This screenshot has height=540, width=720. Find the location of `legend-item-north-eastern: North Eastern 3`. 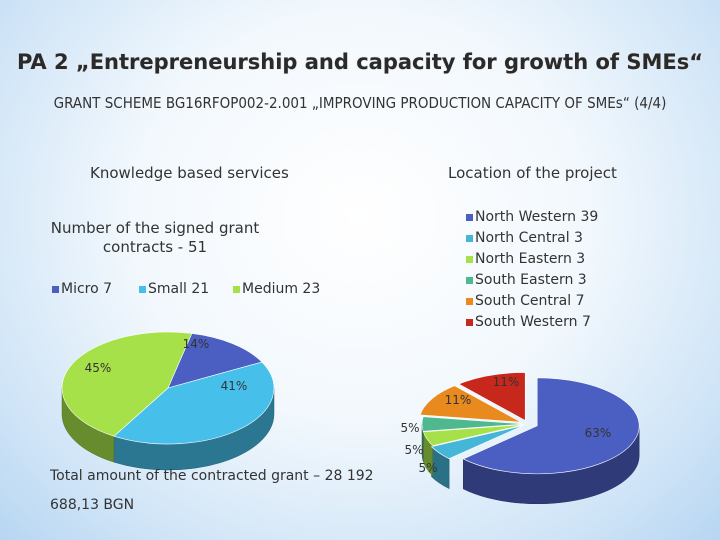

legend-item-north-eastern: North Eastern 3 is located at coordinates (532, 259).